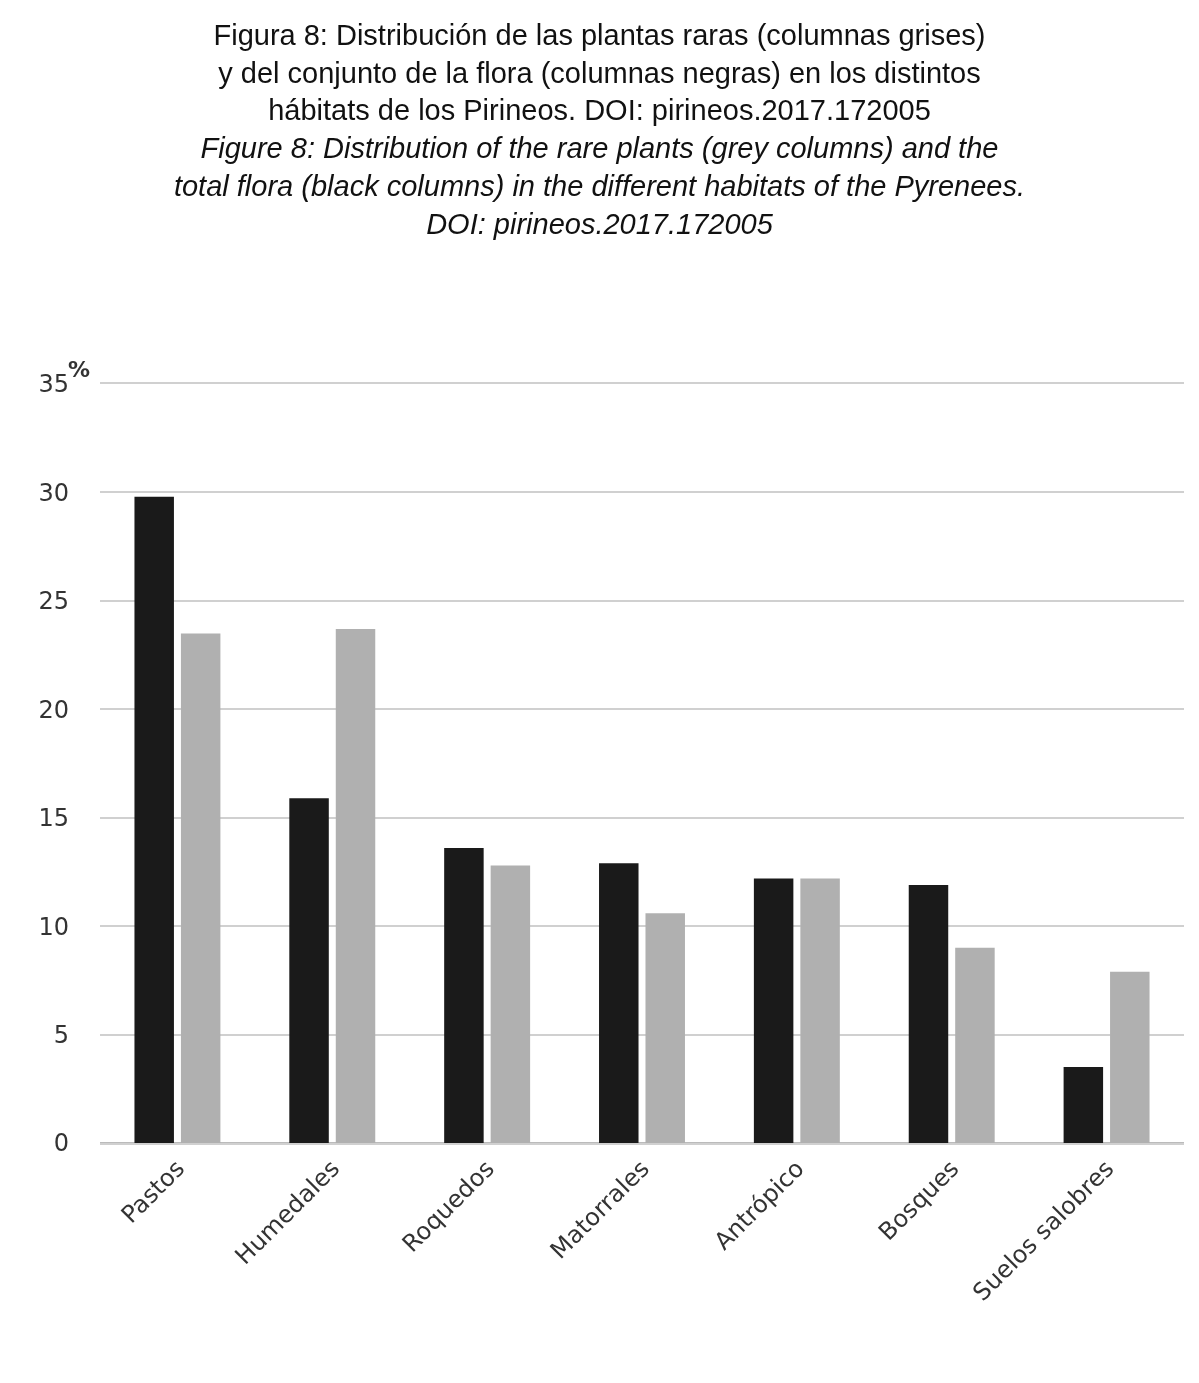 The height and width of the screenshot is (1383, 1199). Describe the element at coordinates (53, 818) in the screenshot. I see `y-tick-label: 15` at that location.